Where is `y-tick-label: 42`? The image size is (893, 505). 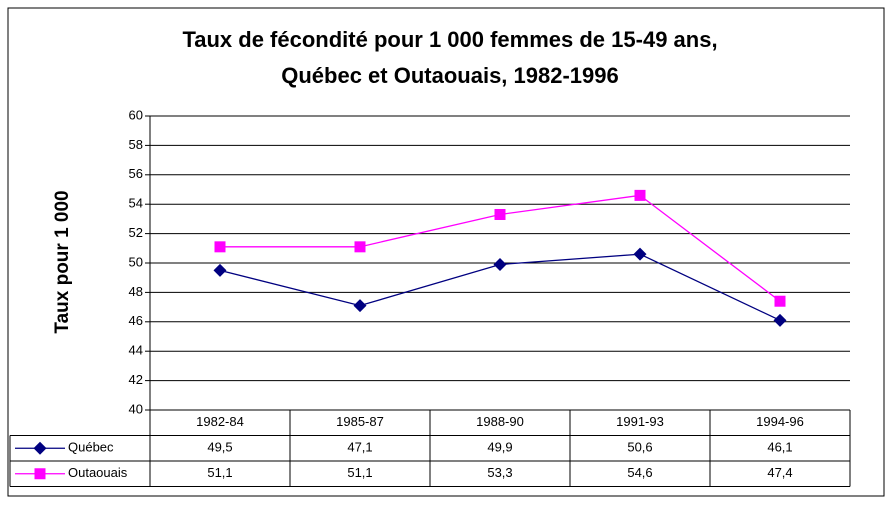
y-tick-label: 42 is located at coordinates (136, 379).